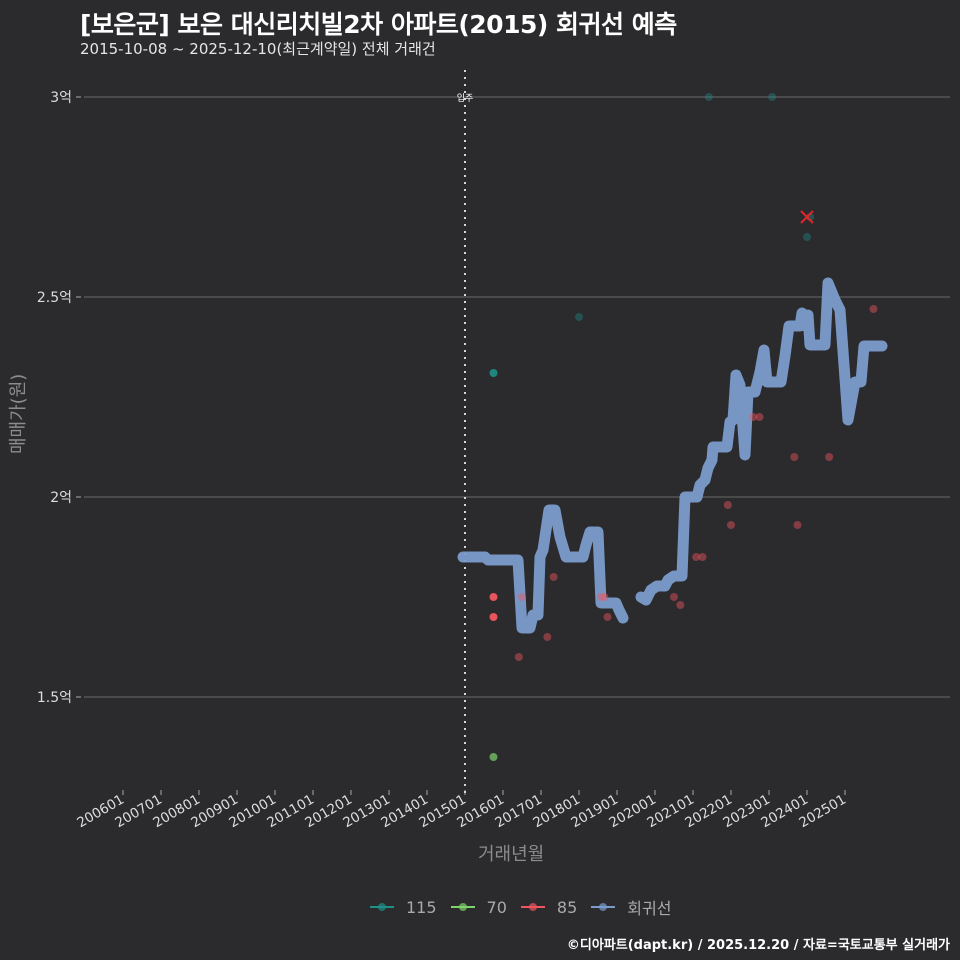 The height and width of the screenshot is (960, 960). Describe the element at coordinates (54, 698) in the screenshot. I see `y-tick-label: 1.5억` at that location.